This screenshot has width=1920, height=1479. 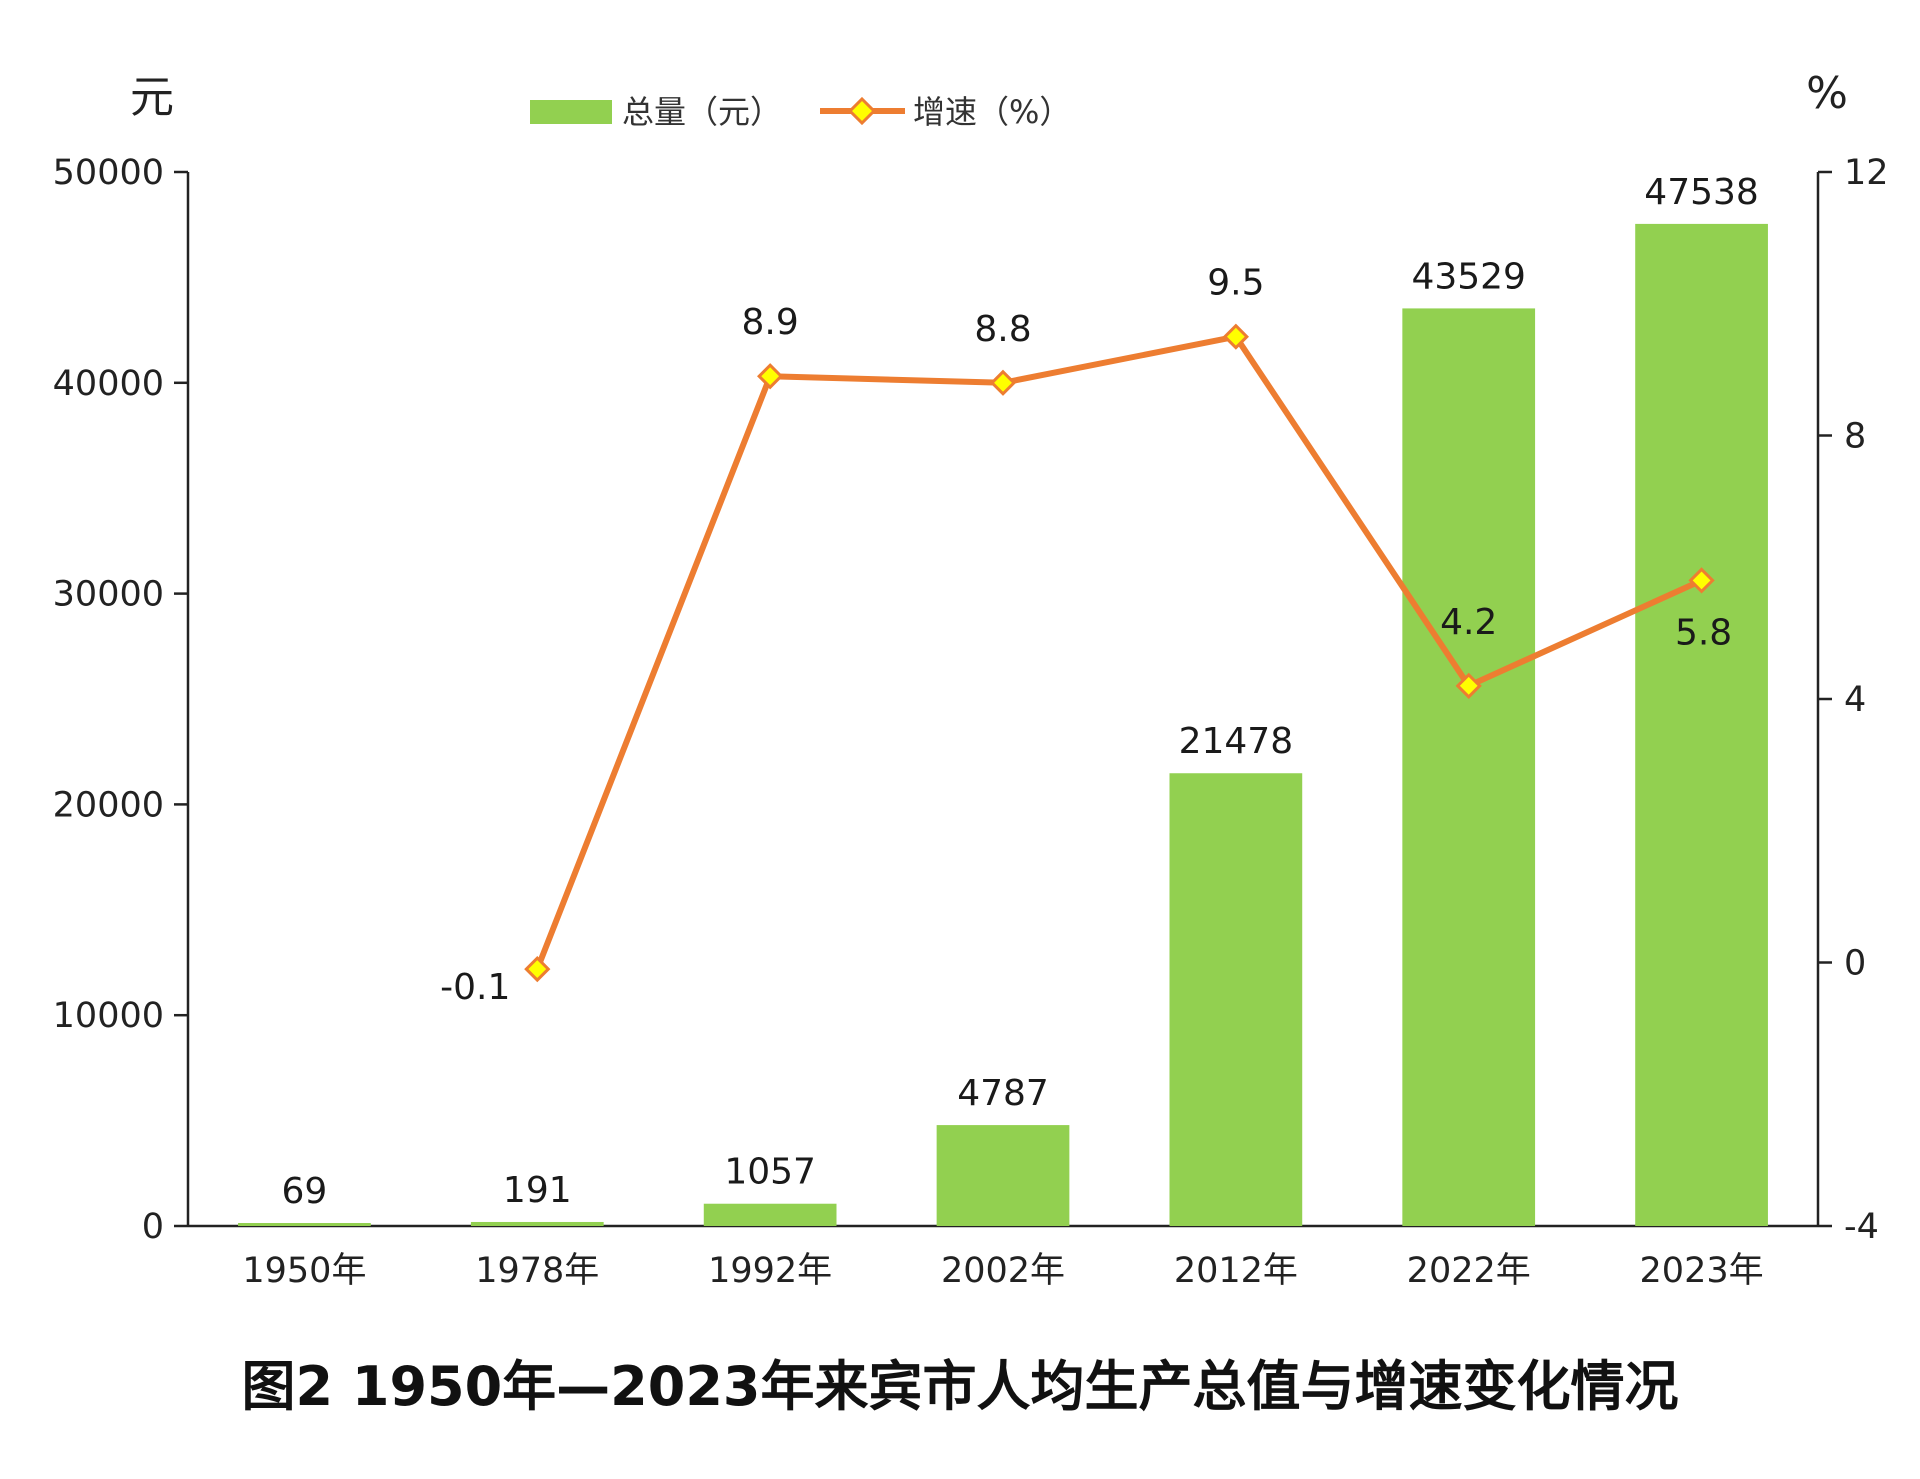 What do you see at coordinates (305, 1191) in the screenshot?
I see `bar-value-label: 69` at bounding box center [305, 1191].